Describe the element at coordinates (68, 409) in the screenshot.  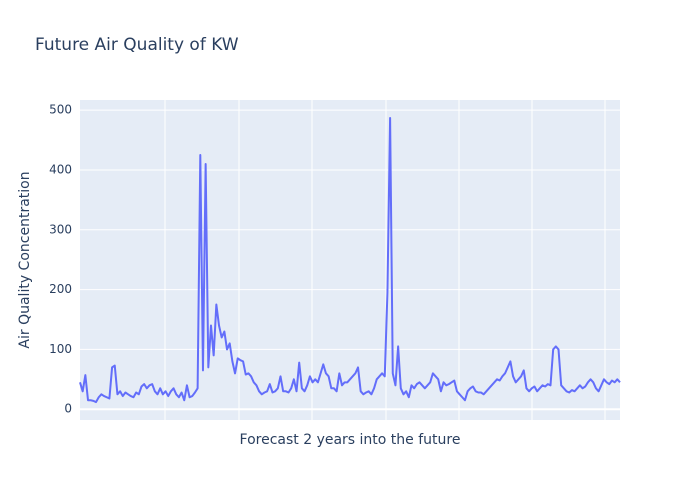
I see `y-tick-label: 0` at that location.